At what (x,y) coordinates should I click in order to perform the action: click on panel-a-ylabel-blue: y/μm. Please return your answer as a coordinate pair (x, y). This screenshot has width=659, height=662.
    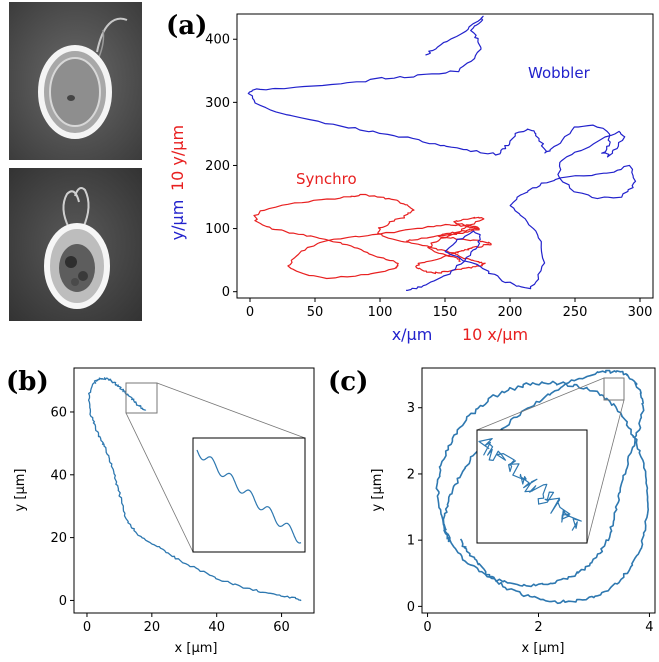
    Looking at the image, I should click on (177, 220).